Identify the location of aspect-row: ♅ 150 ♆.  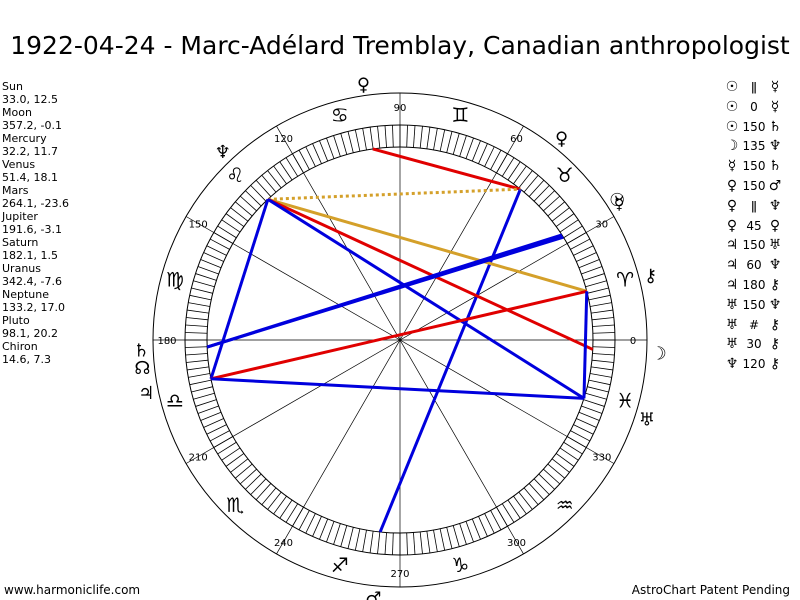
(761, 306).